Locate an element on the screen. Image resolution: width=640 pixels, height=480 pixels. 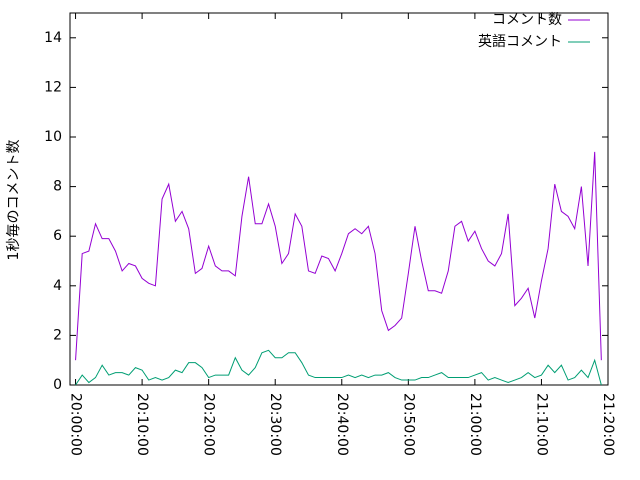
x-tick-label: 21:20:00 is located at coordinates (608, 424).